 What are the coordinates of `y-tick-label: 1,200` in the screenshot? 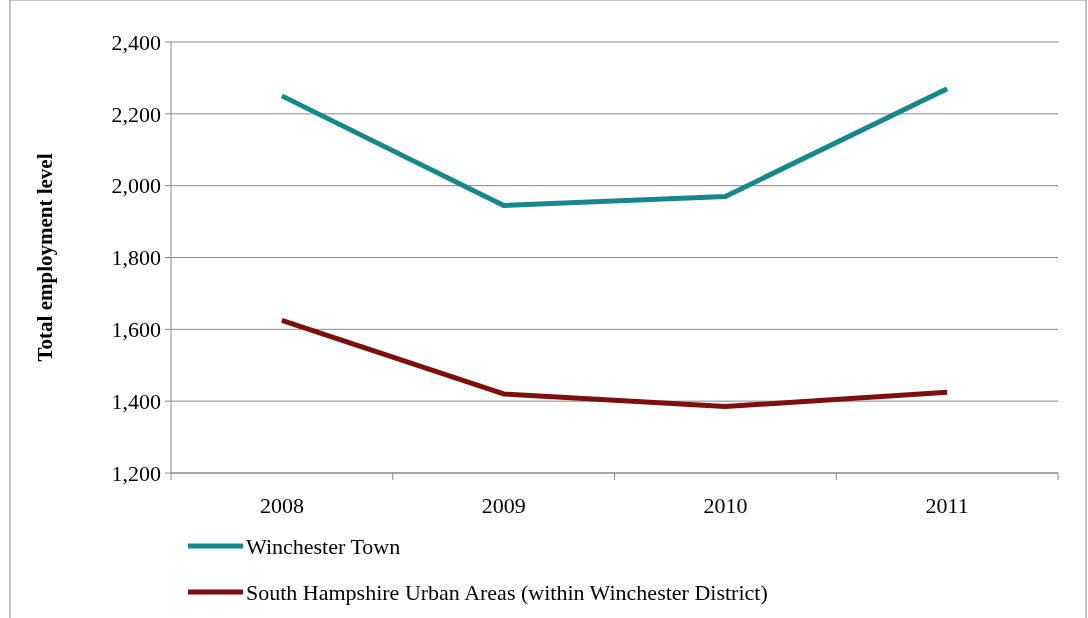 It's located at (136, 473).